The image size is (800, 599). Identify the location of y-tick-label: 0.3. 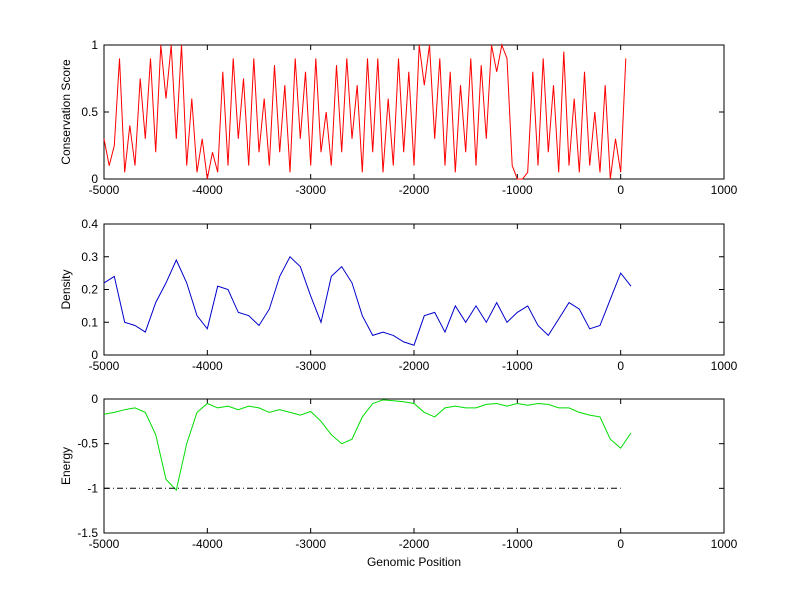
(89, 257).